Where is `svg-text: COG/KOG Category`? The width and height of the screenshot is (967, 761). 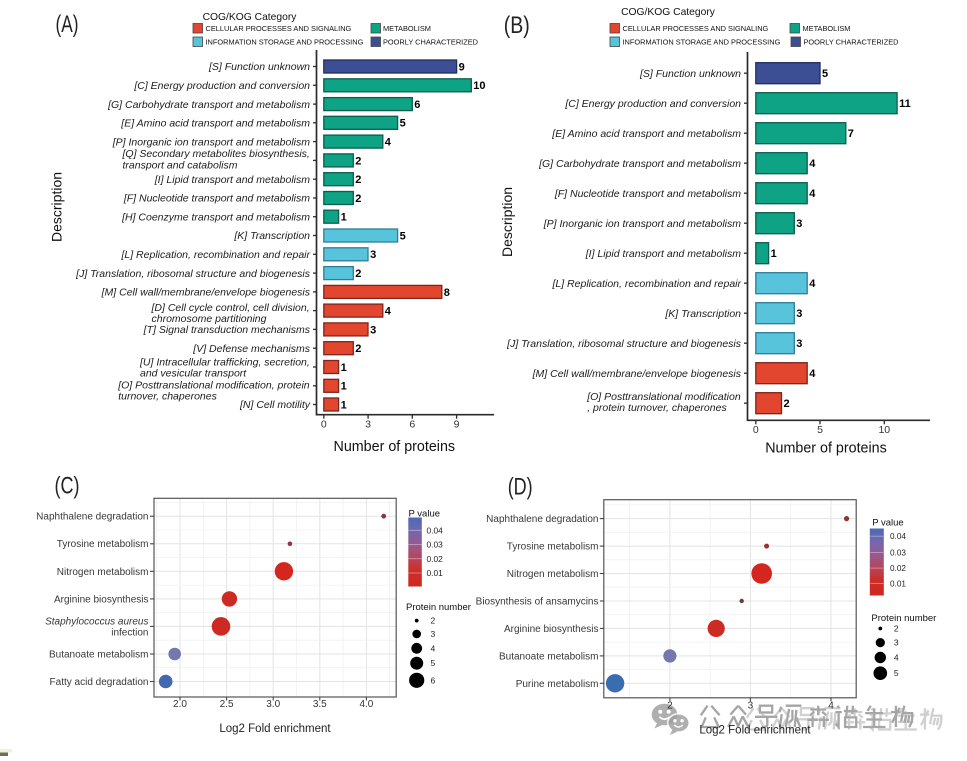 svg-text: COG/KOG Category is located at coordinates (668, 12).